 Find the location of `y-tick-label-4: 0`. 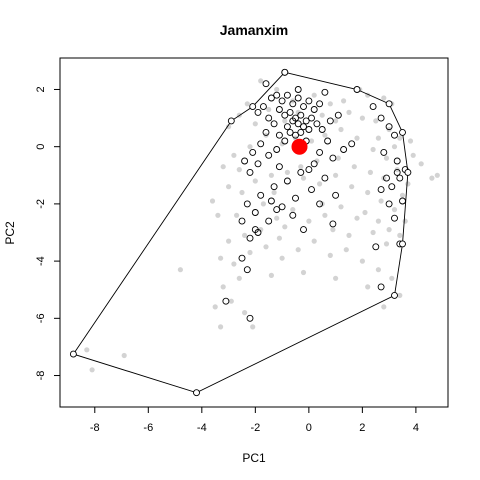

y-tick-label-4: 0 is located at coordinates (41, 147).